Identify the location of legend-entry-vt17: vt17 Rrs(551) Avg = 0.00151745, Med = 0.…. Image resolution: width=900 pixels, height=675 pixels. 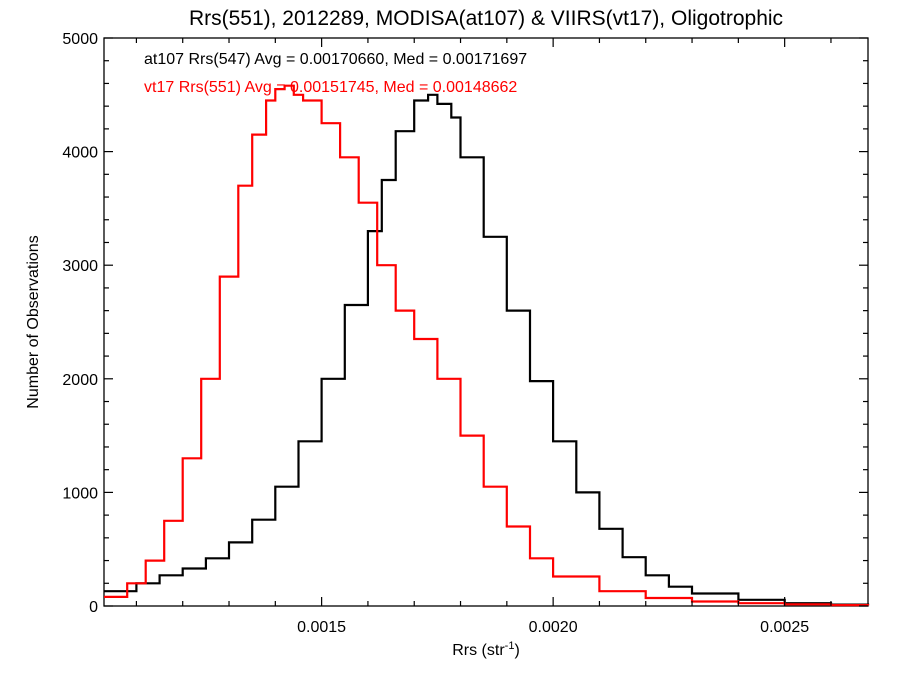
(330, 87).